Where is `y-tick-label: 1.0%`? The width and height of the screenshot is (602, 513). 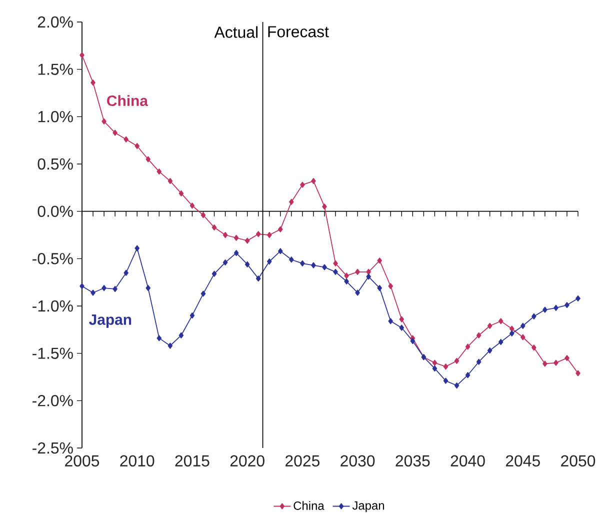 y-tick-label: 1.0% is located at coordinates (55, 116).